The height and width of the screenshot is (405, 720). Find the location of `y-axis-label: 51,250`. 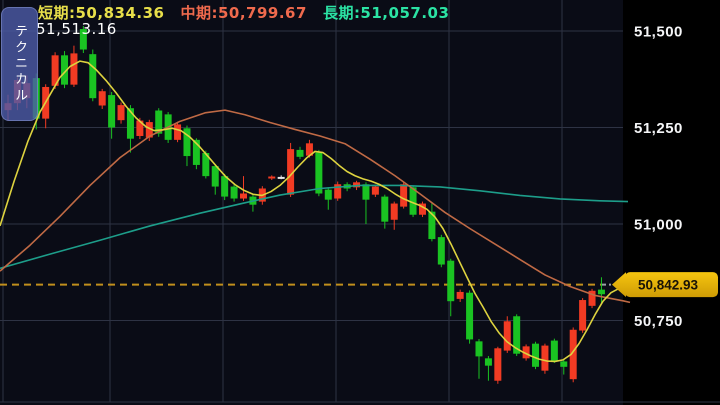

y-axis-label: 51,250 is located at coordinates (658, 128).